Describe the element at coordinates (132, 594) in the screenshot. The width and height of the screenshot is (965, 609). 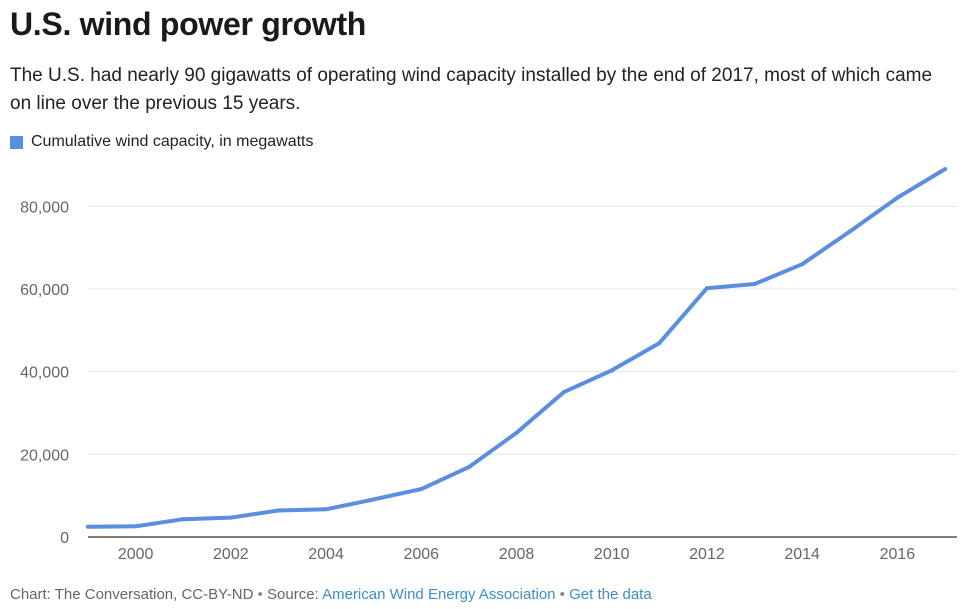
I see `chart-credit: Chart: The Conversation, CC-BY-ND` at that location.